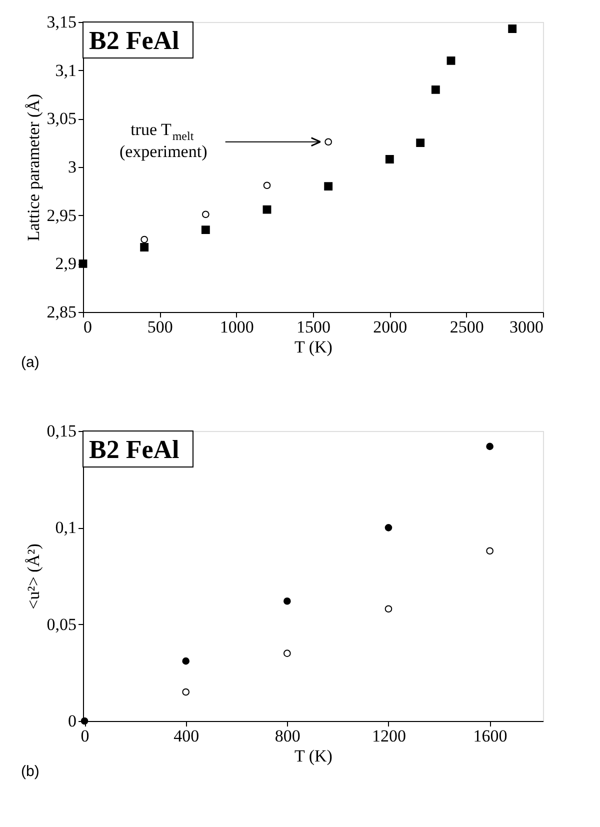 The width and height of the screenshot is (600, 827). I want to click on x-tick-label: 500, so click(160, 327).